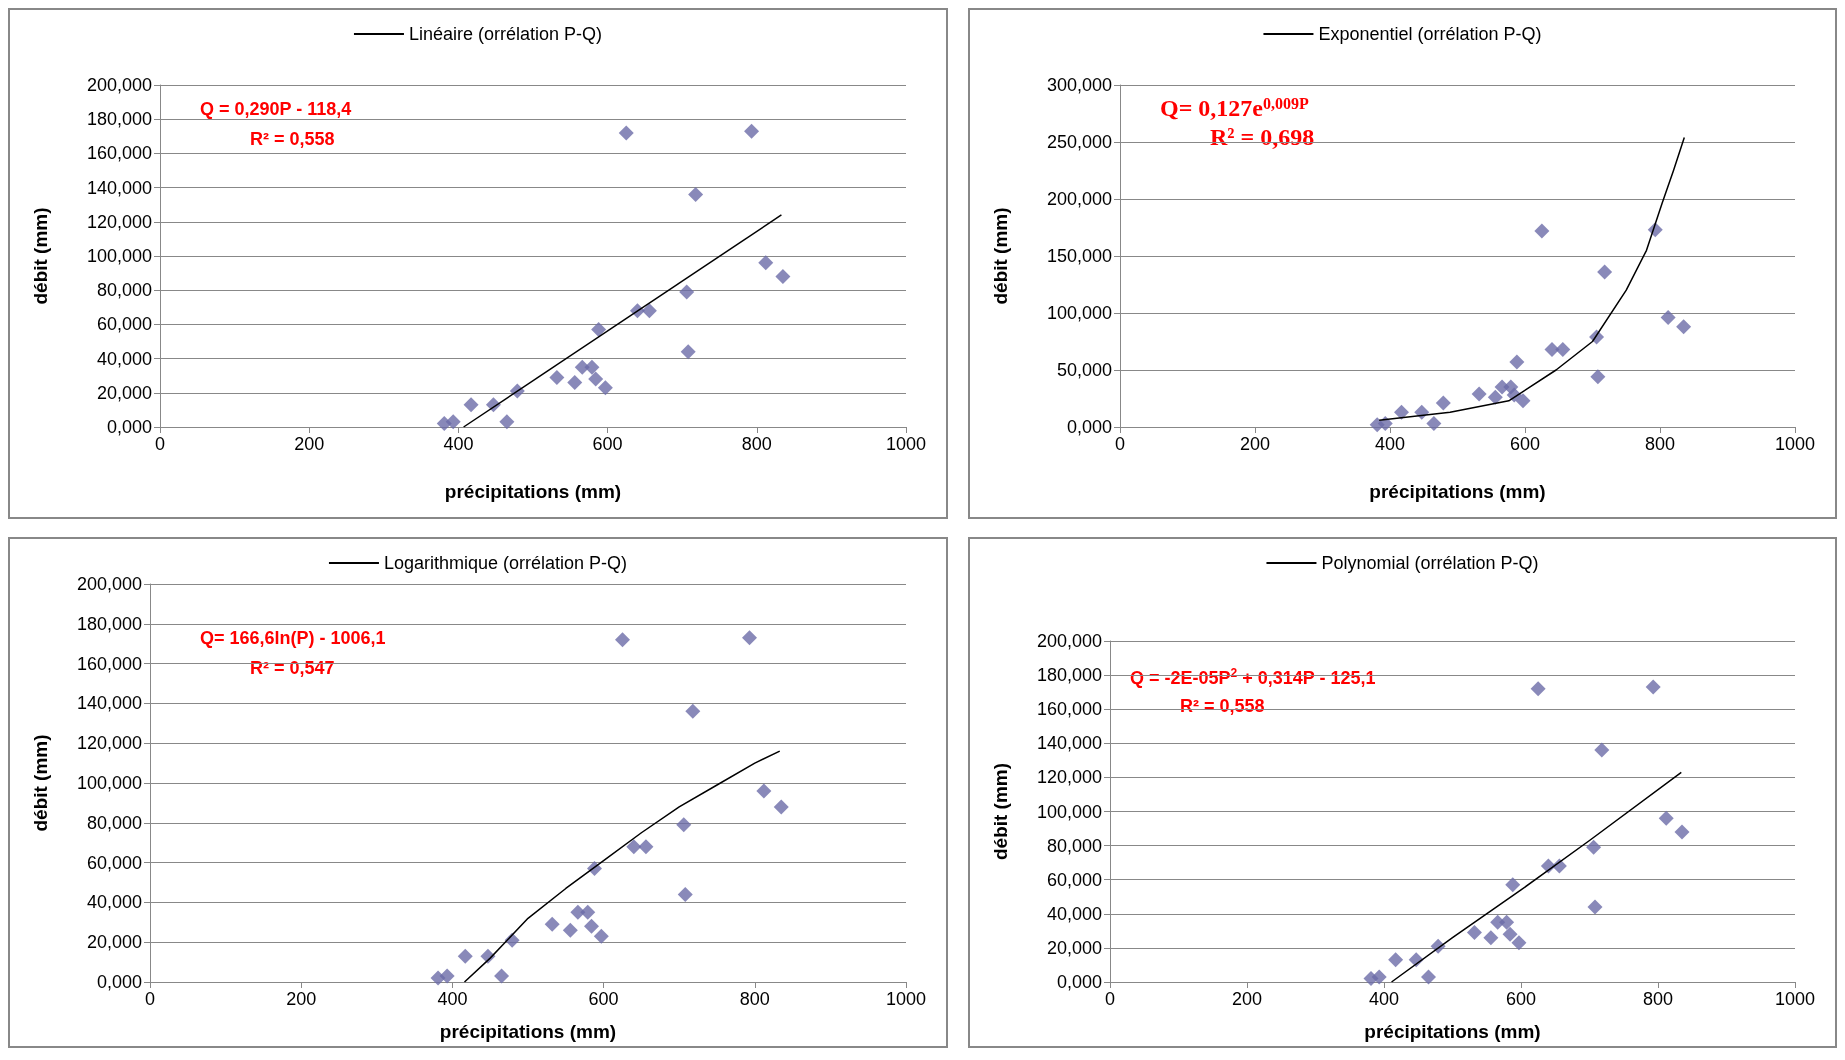 The height and width of the screenshot is (1060, 1845). I want to click on legend-label: Linéaire (orrélation P-Q), so click(505, 34).